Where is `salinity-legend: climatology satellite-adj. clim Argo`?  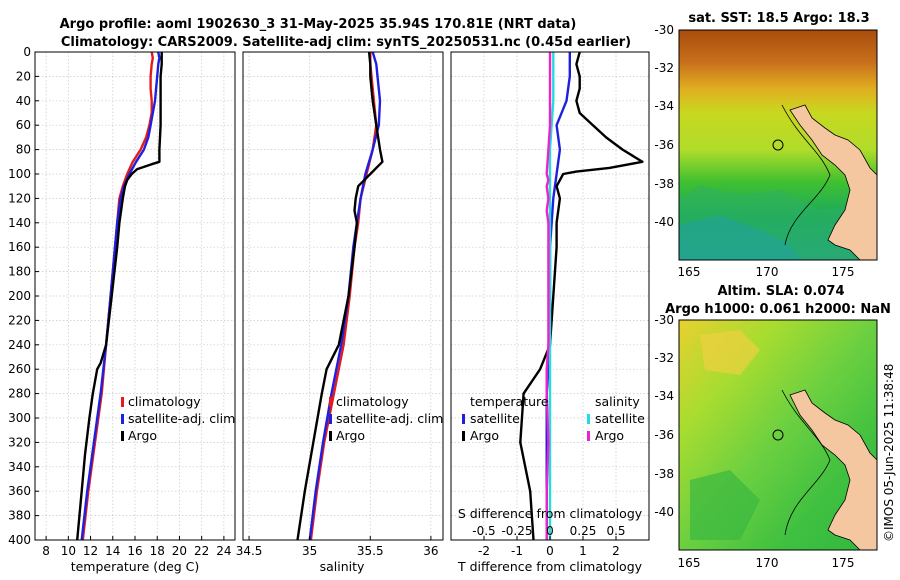 salinity-legend: climatology satellite-adj. clim Argo is located at coordinates (386, 418).